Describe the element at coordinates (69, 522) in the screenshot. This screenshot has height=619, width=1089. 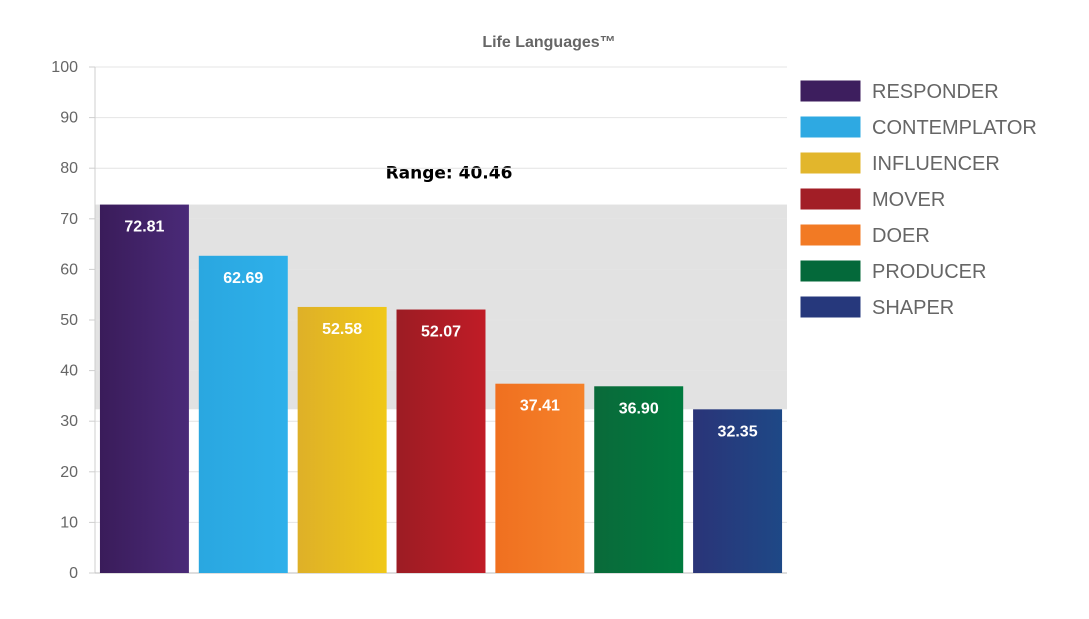
I see `y-tick-label: 10` at that location.